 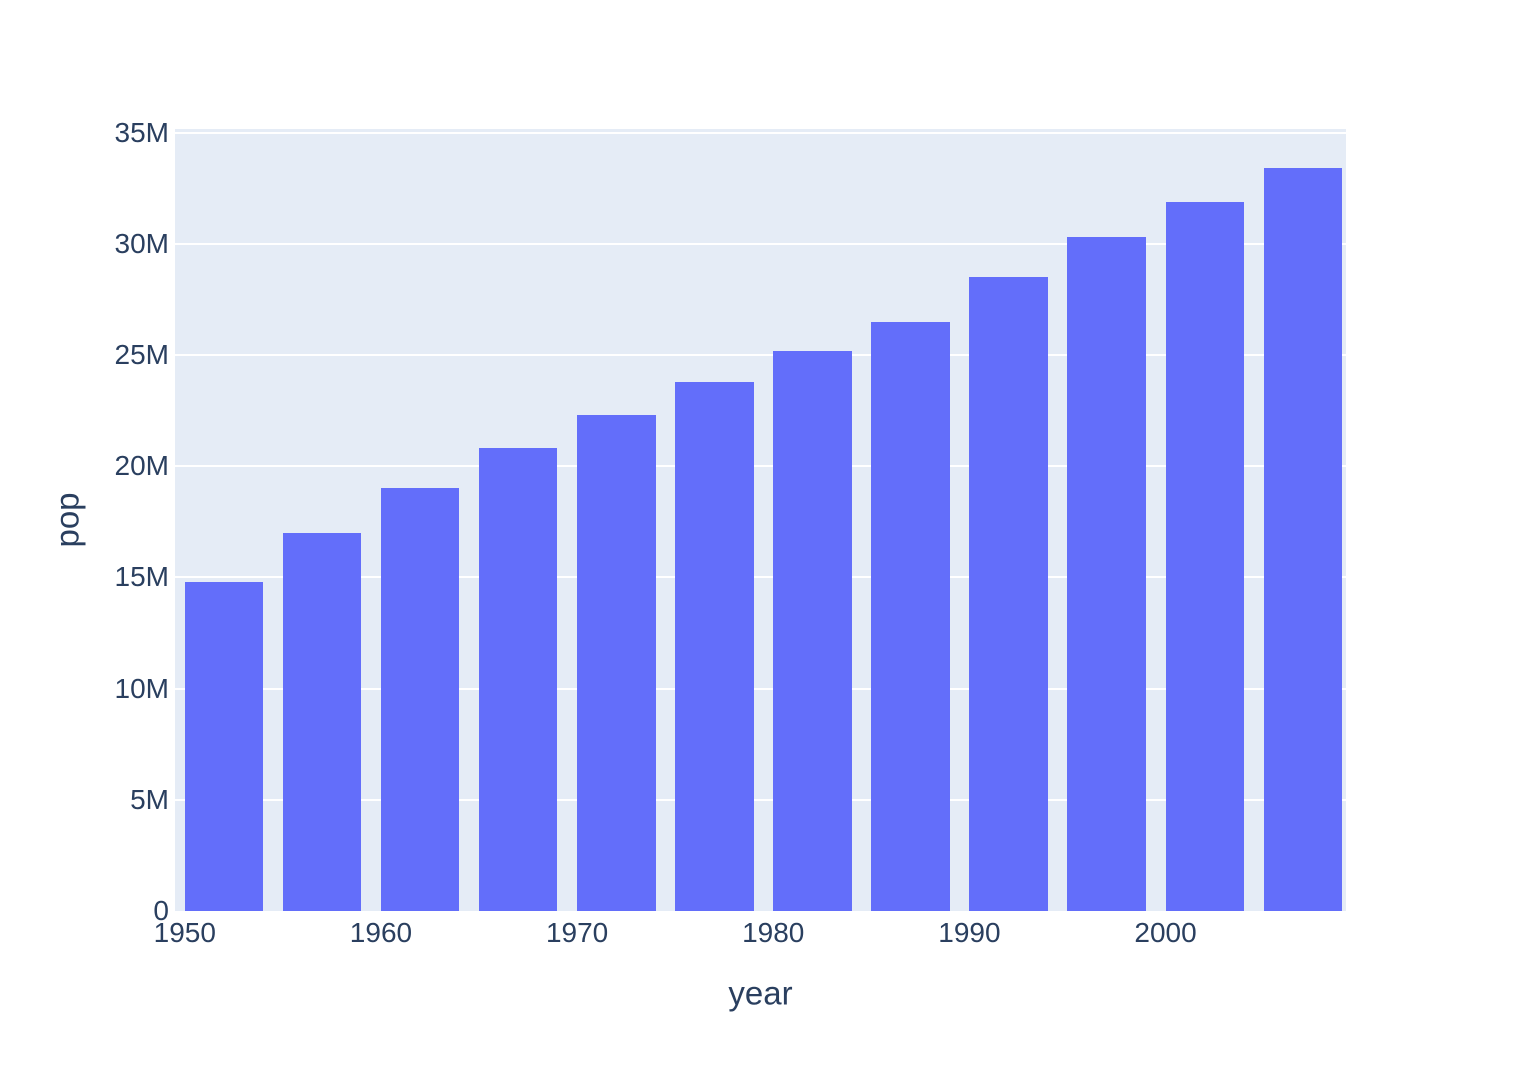 I want to click on y-tick-label-30M: 30M, so click(x=141, y=243).